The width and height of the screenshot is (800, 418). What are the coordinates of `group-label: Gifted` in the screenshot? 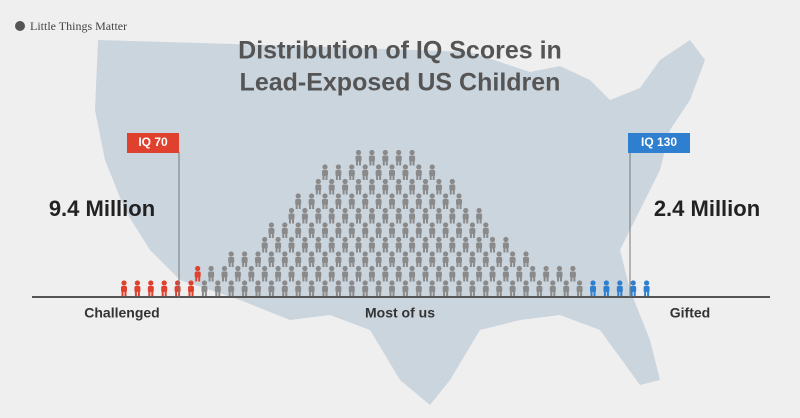 It's located at (690, 313).